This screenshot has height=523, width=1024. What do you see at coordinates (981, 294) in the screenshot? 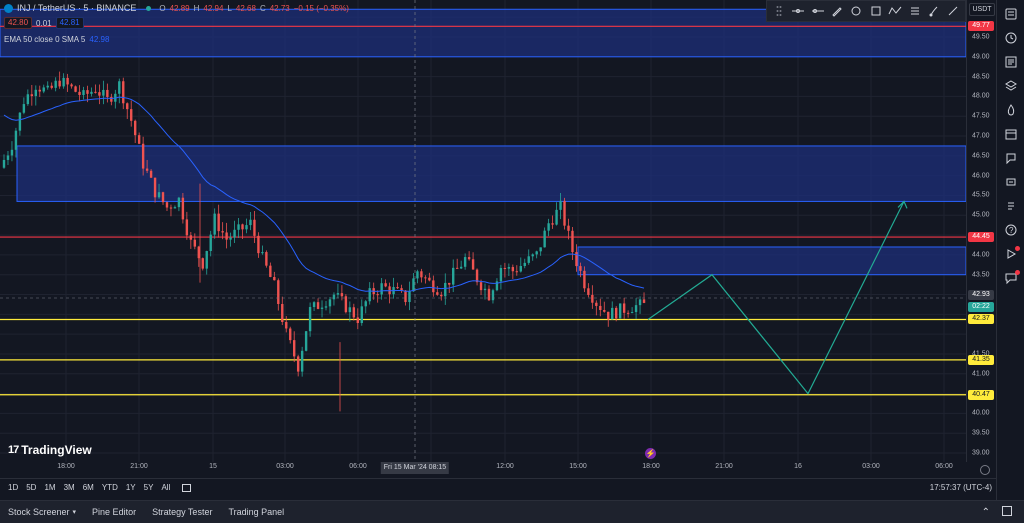
I see `last-price-tag: 42.93` at bounding box center [981, 294].